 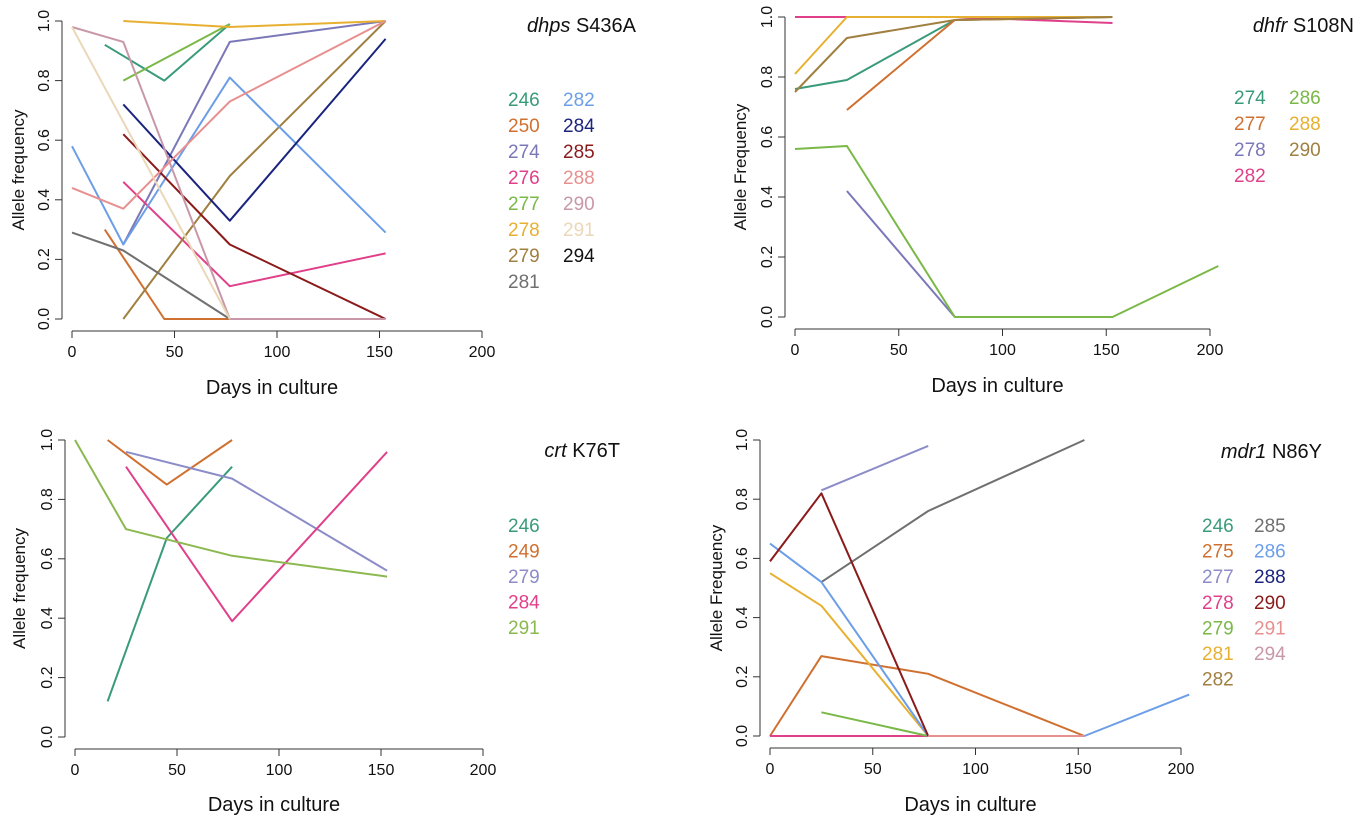 What do you see at coordinates (579, 152) in the screenshot?
I see `legend-item-285: 285` at bounding box center [579, 152].